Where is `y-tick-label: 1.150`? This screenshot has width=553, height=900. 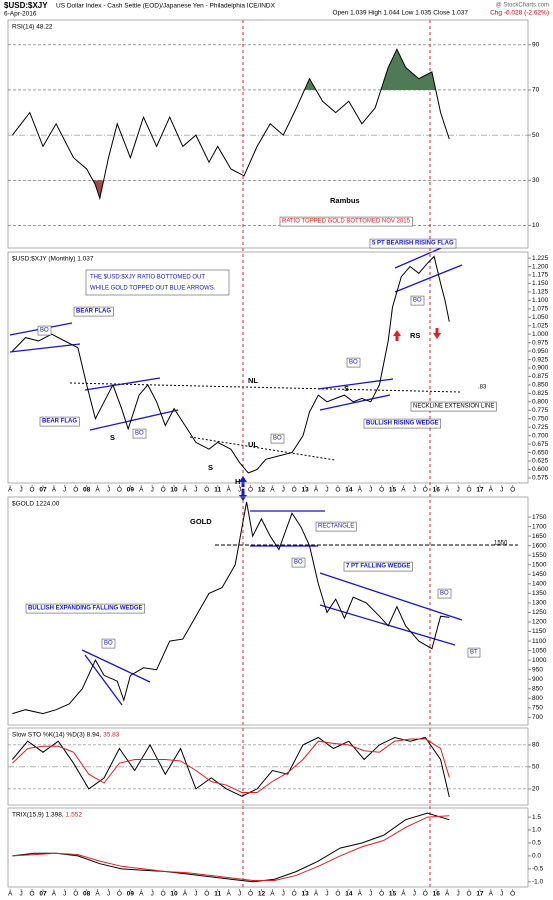 y-tick-label: 1.150 is located at coordinates (540, 283).